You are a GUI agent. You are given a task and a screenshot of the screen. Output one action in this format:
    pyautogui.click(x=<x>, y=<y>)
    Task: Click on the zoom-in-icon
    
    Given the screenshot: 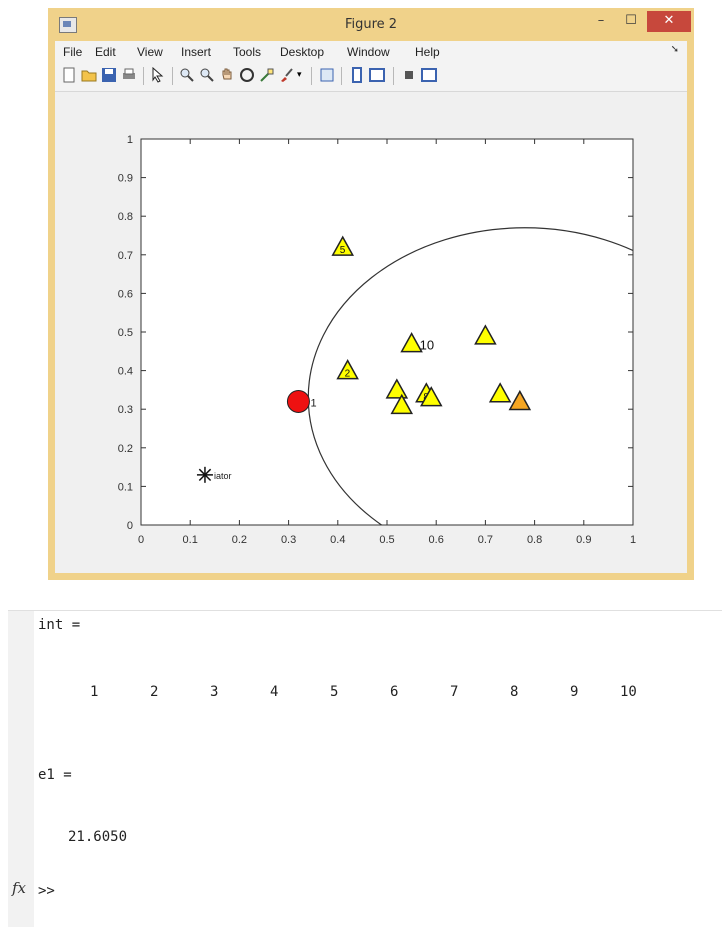 What is the action you would take?
    pyautogui.click(x=187, y=75)
    